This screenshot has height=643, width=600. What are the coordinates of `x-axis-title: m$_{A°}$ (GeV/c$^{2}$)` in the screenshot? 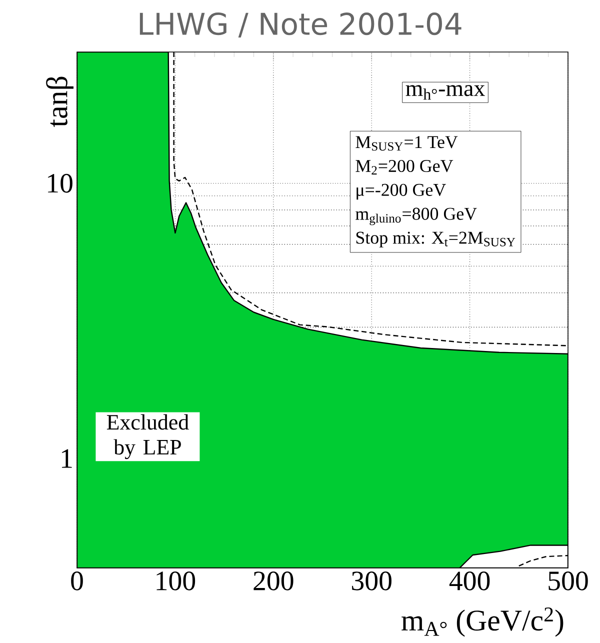 It's located at (483, 622).